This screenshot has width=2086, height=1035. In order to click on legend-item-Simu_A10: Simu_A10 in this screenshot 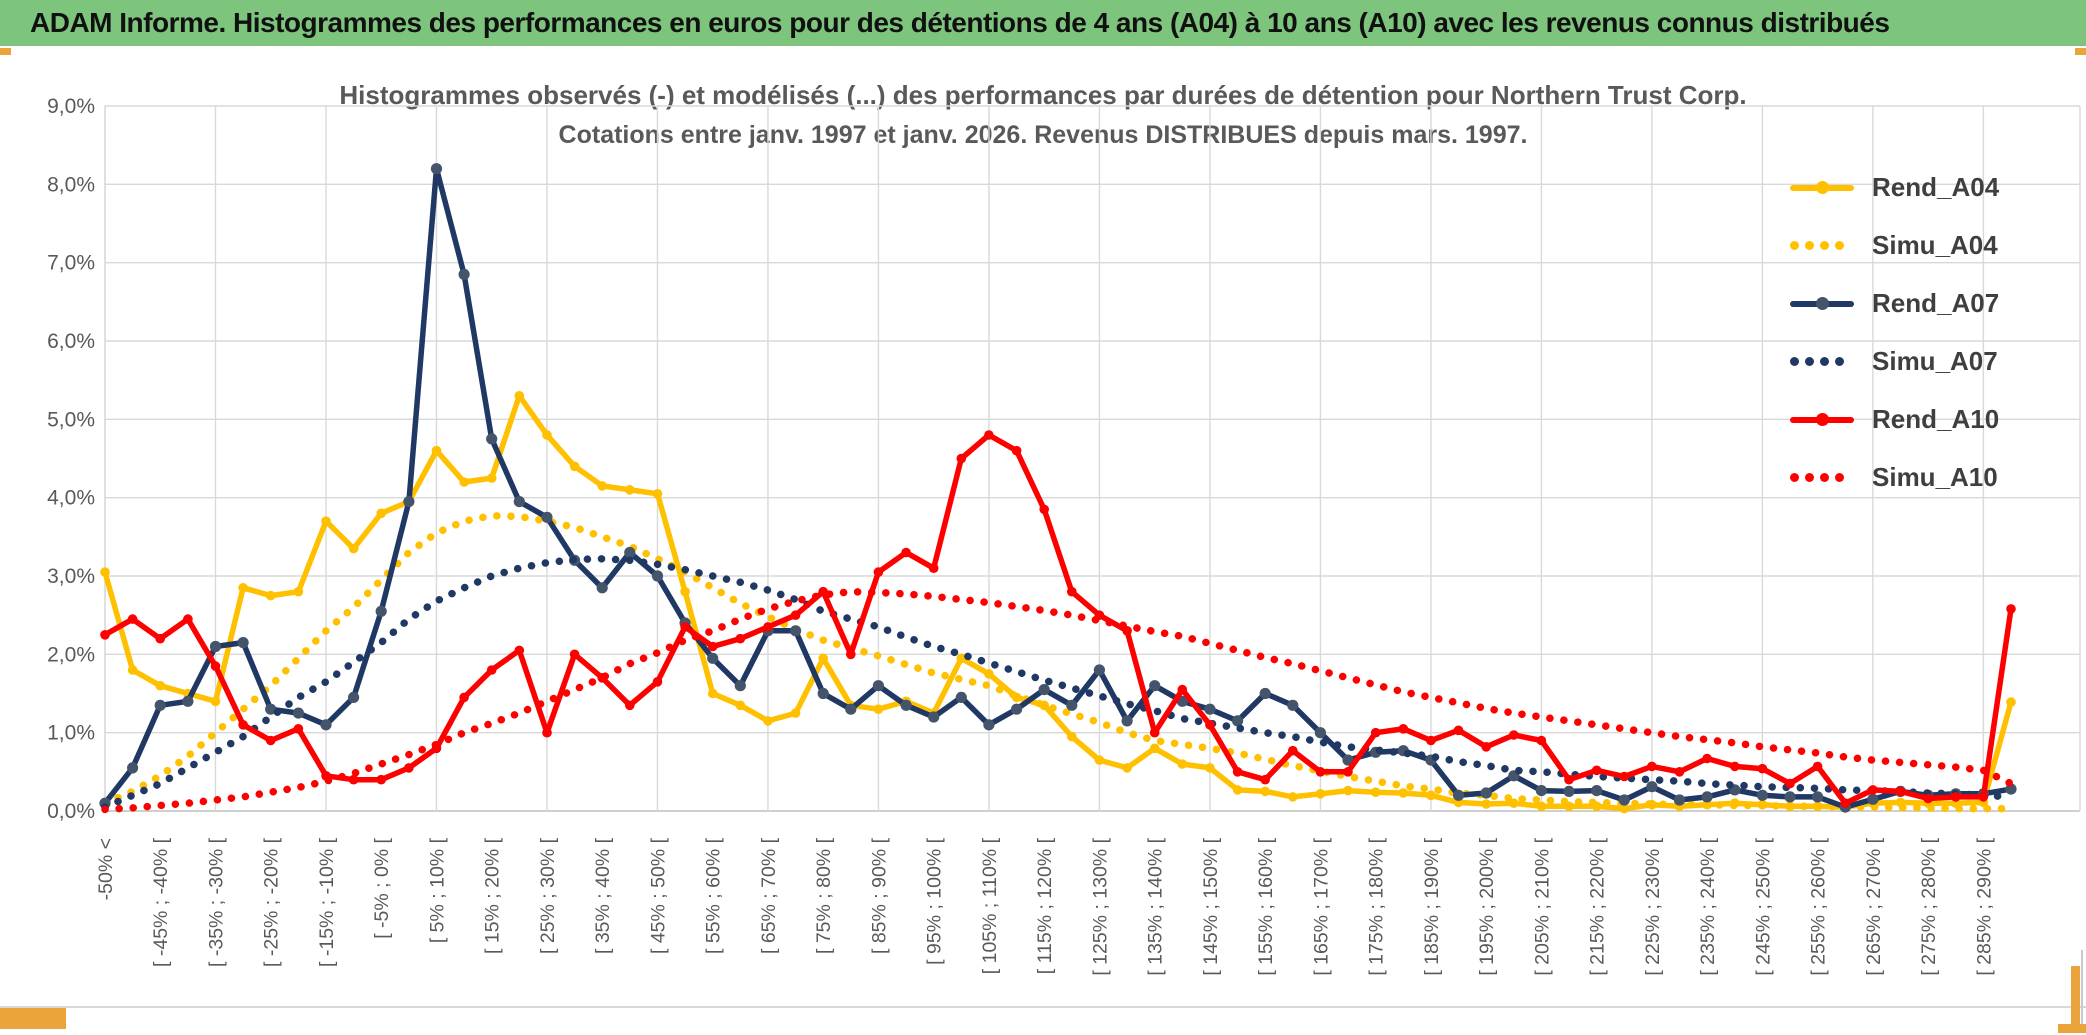, I will do `click(1910, 477)`.